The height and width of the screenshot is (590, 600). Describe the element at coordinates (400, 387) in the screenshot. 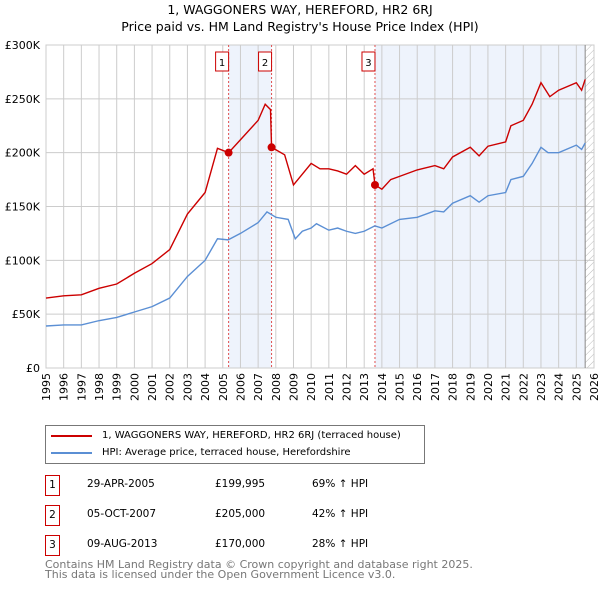

I see `x-tick-label: 2015` at that location.